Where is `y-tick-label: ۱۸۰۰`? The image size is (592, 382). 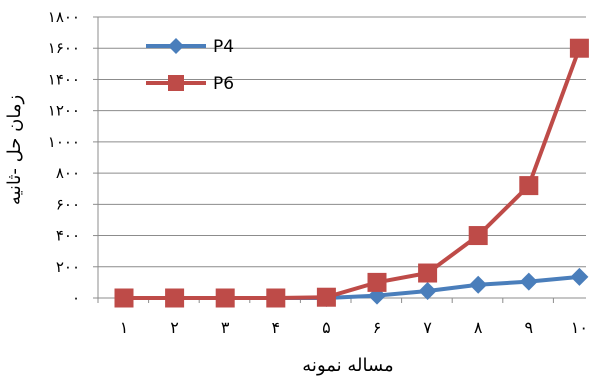 y-tick-label: ۱۸۰۰ is located at coordinates (64, 17).